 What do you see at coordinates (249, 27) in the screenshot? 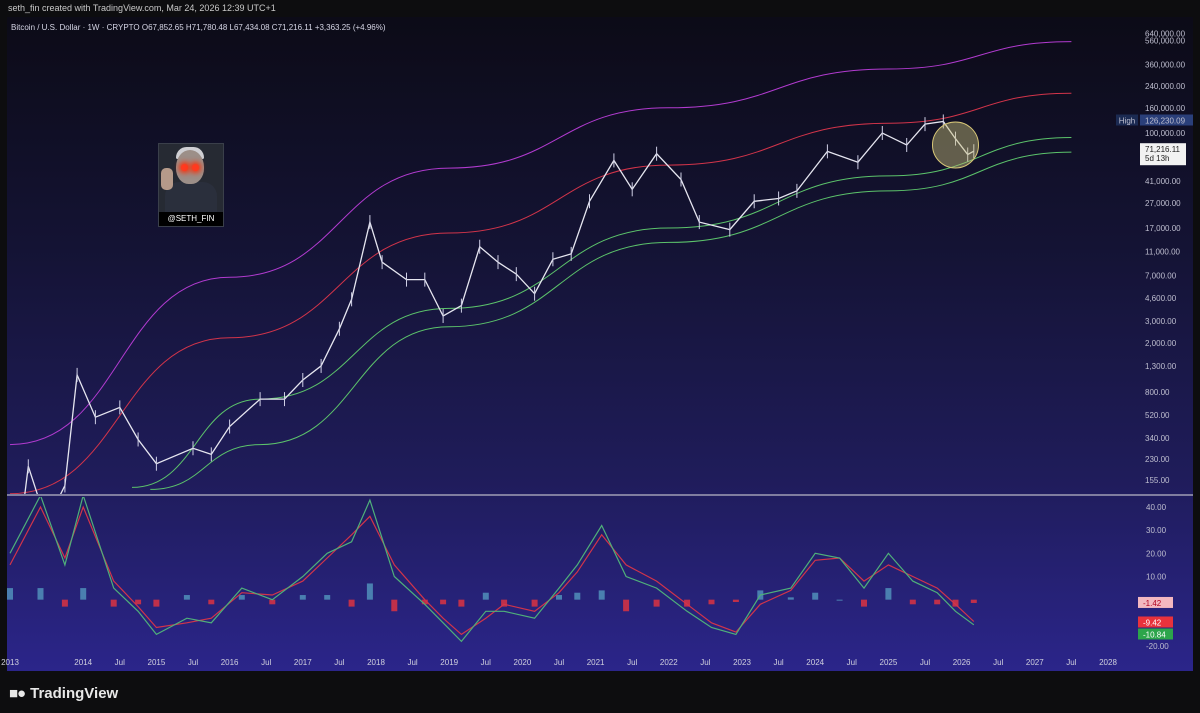
I see `ohlc-low: L67,434.08` at bounding box center [249, 27].